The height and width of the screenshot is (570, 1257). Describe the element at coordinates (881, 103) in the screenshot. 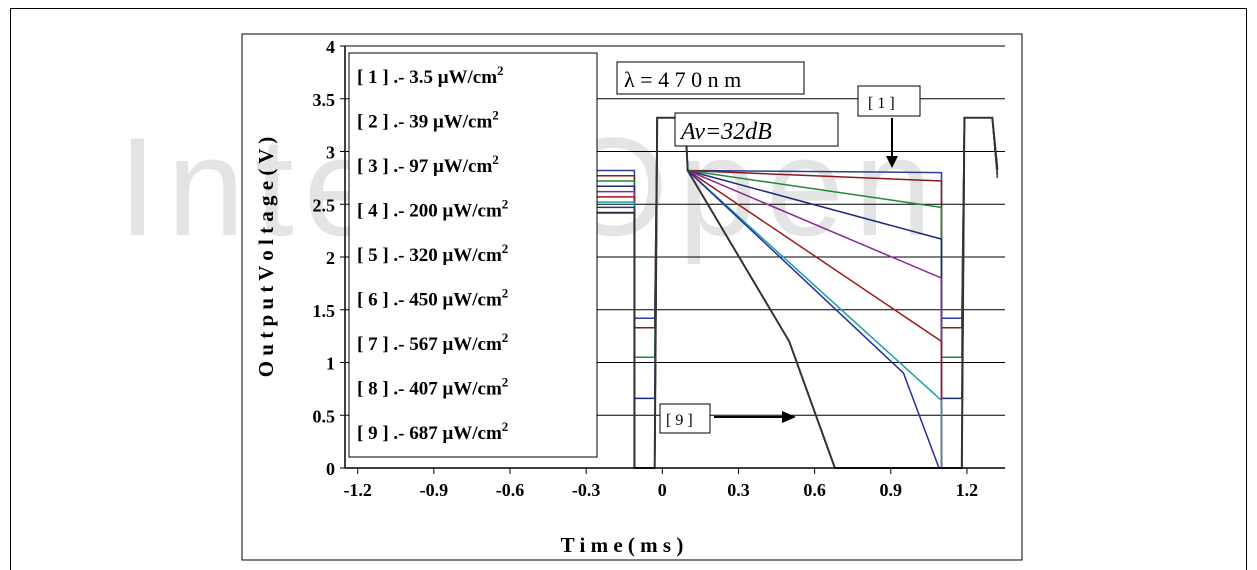

I see `label-1-text: [ 1 ]` at that location.